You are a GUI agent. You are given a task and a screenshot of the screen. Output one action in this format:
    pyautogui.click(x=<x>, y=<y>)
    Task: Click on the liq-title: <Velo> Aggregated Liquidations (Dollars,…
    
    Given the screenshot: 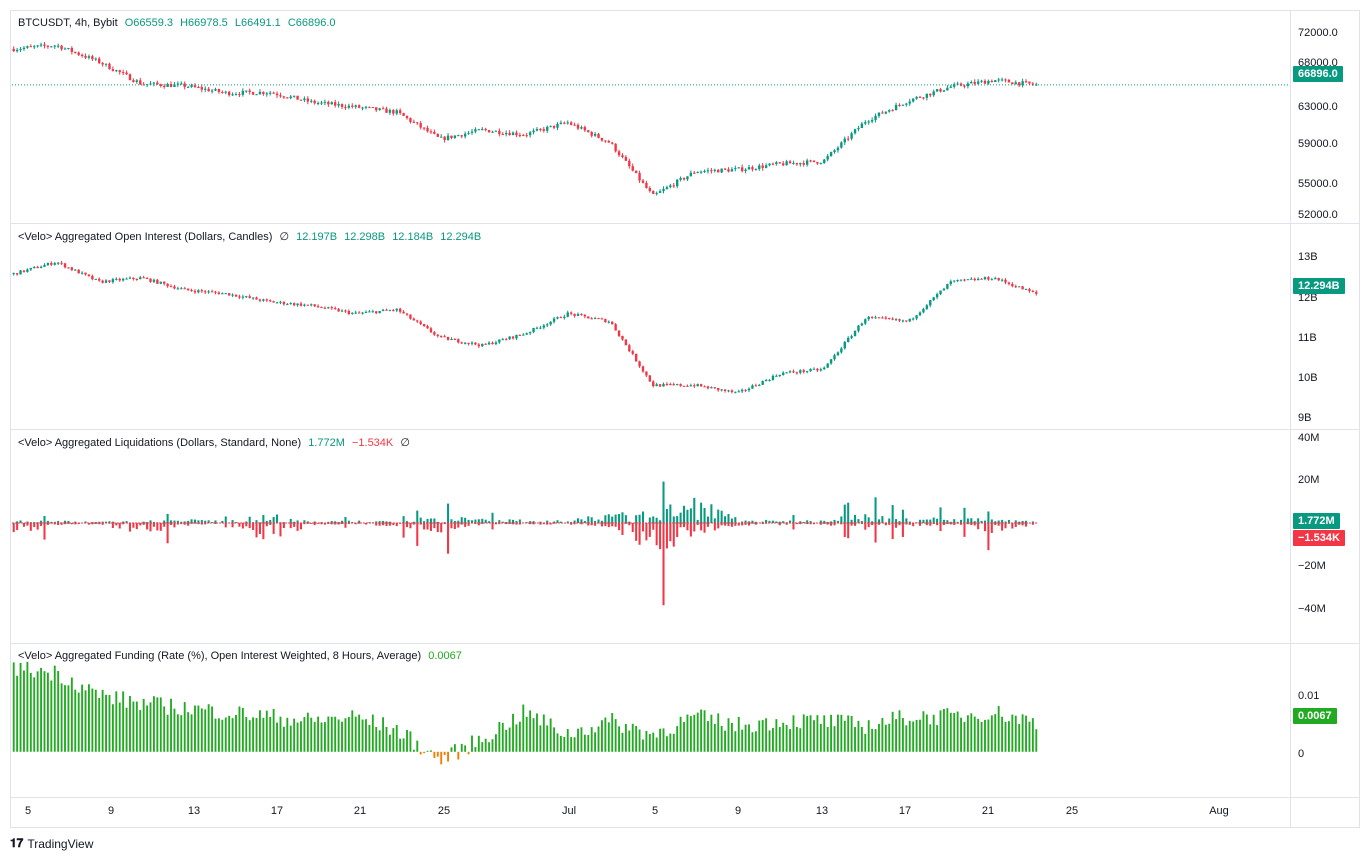 What is the action you would take?
    pyautogui.click(x=160, y=443)
    